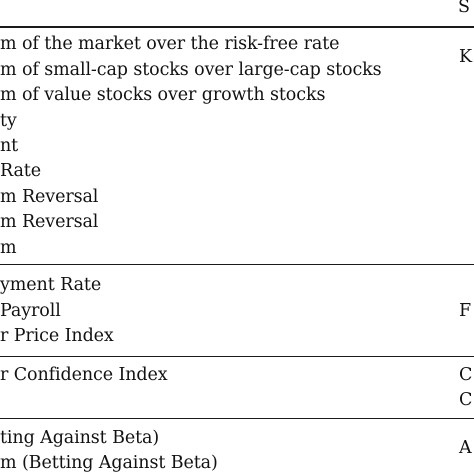  Describe the element at coordinates (84, 375) in the screenshot. I see `row-label: r Confidence Index` at that location.